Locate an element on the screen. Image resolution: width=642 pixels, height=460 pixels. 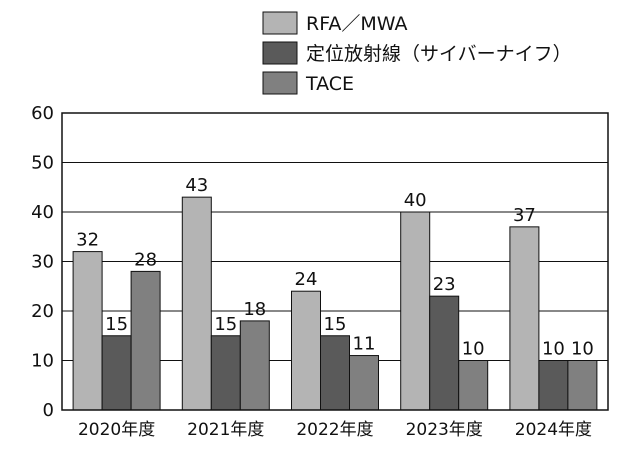
data-label: 37 is located at coordinates (524, 215).